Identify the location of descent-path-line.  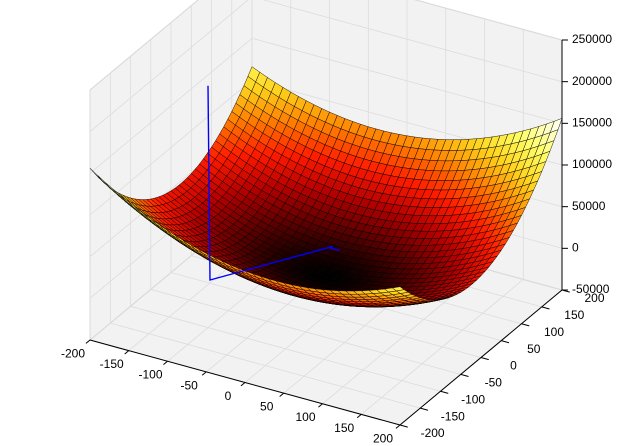
(273, 183).